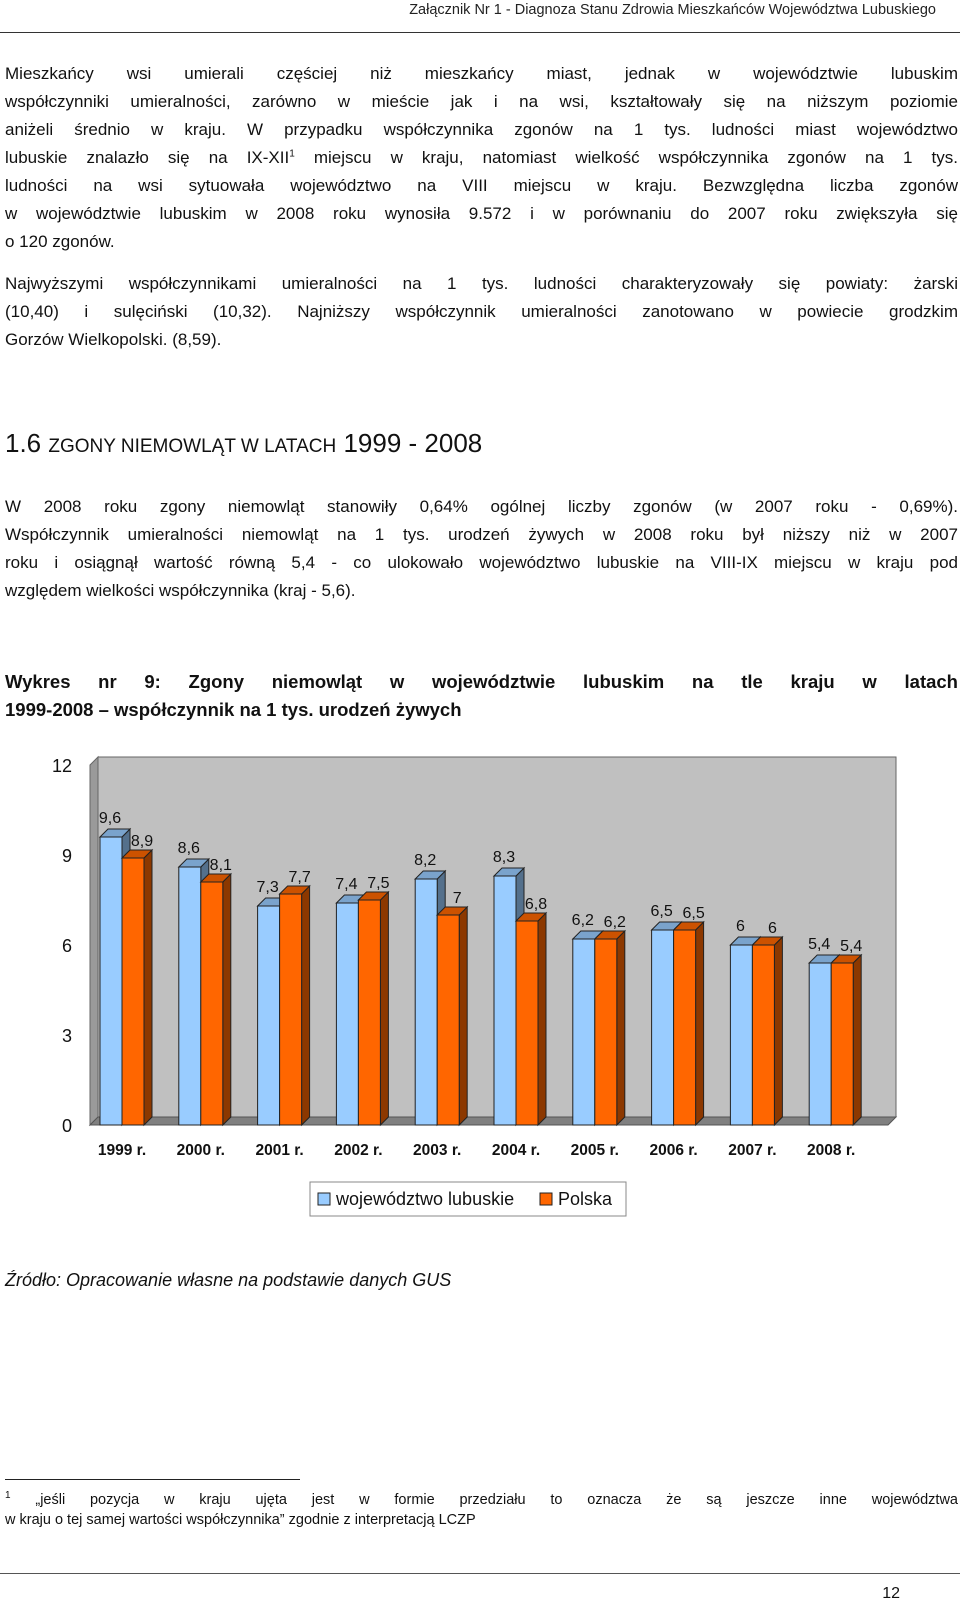  I want to click on text-line: Gorzów Wielkopolski. (8,59)., so click(113, 339).